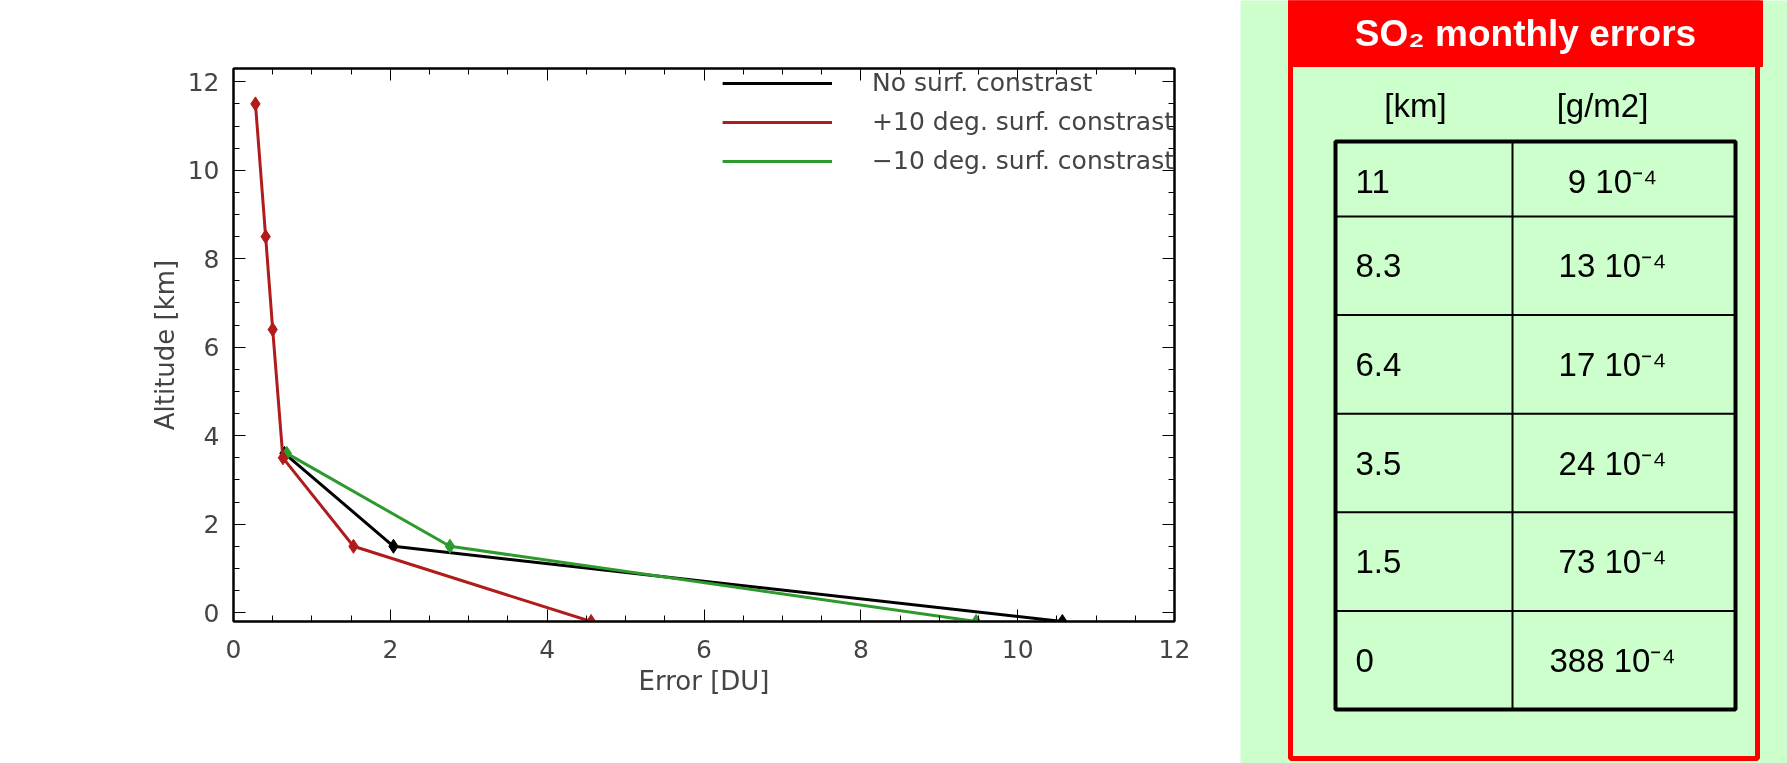 This screenshot has height=763, width=1787. What do you see at coordinates (211, 259) in the screenshot?
I see `y-tick-label: 8` at bounding box center [211, 259].